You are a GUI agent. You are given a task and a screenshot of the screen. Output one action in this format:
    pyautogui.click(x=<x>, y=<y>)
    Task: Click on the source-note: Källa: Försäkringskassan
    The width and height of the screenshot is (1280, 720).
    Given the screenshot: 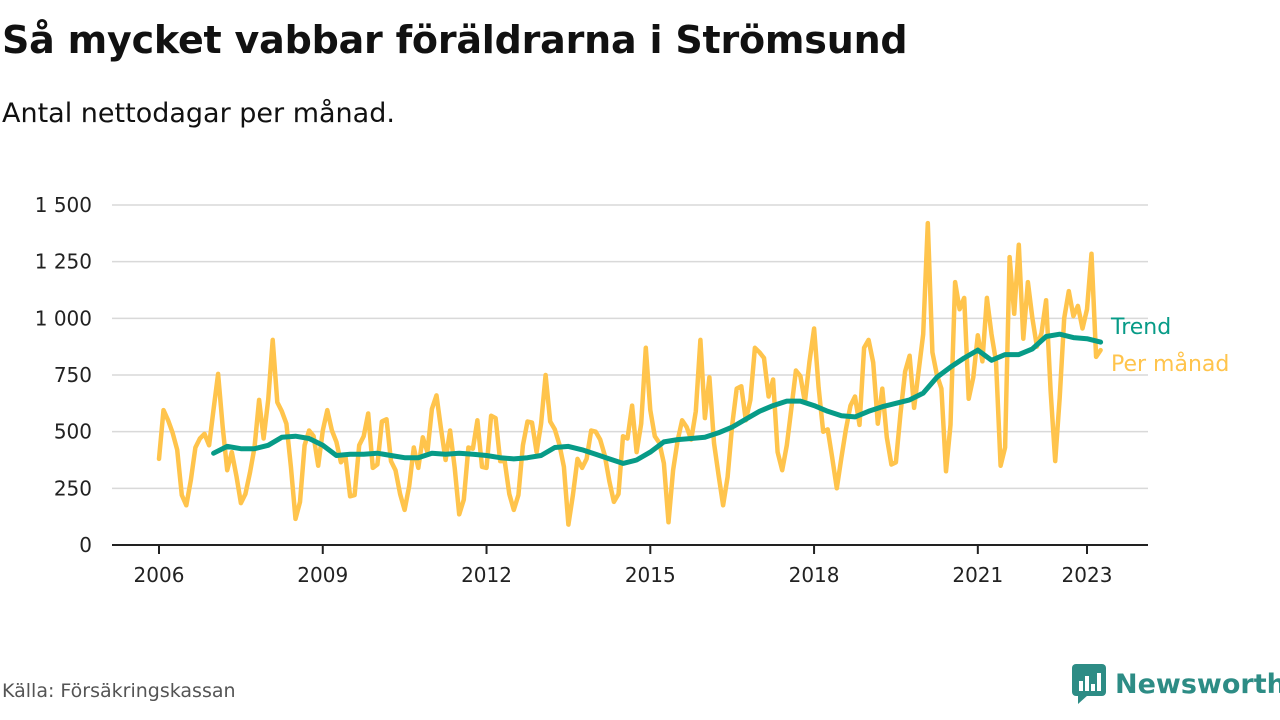 What is the action you would take?
    pyautogui.click(x=119, y=691)
    